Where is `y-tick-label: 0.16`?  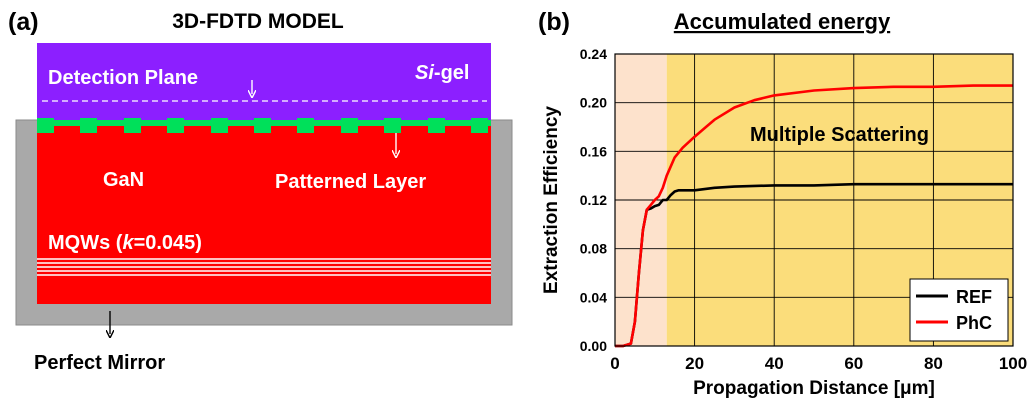
y-tick-label: 0.16 is located at coordinates (593, 151).